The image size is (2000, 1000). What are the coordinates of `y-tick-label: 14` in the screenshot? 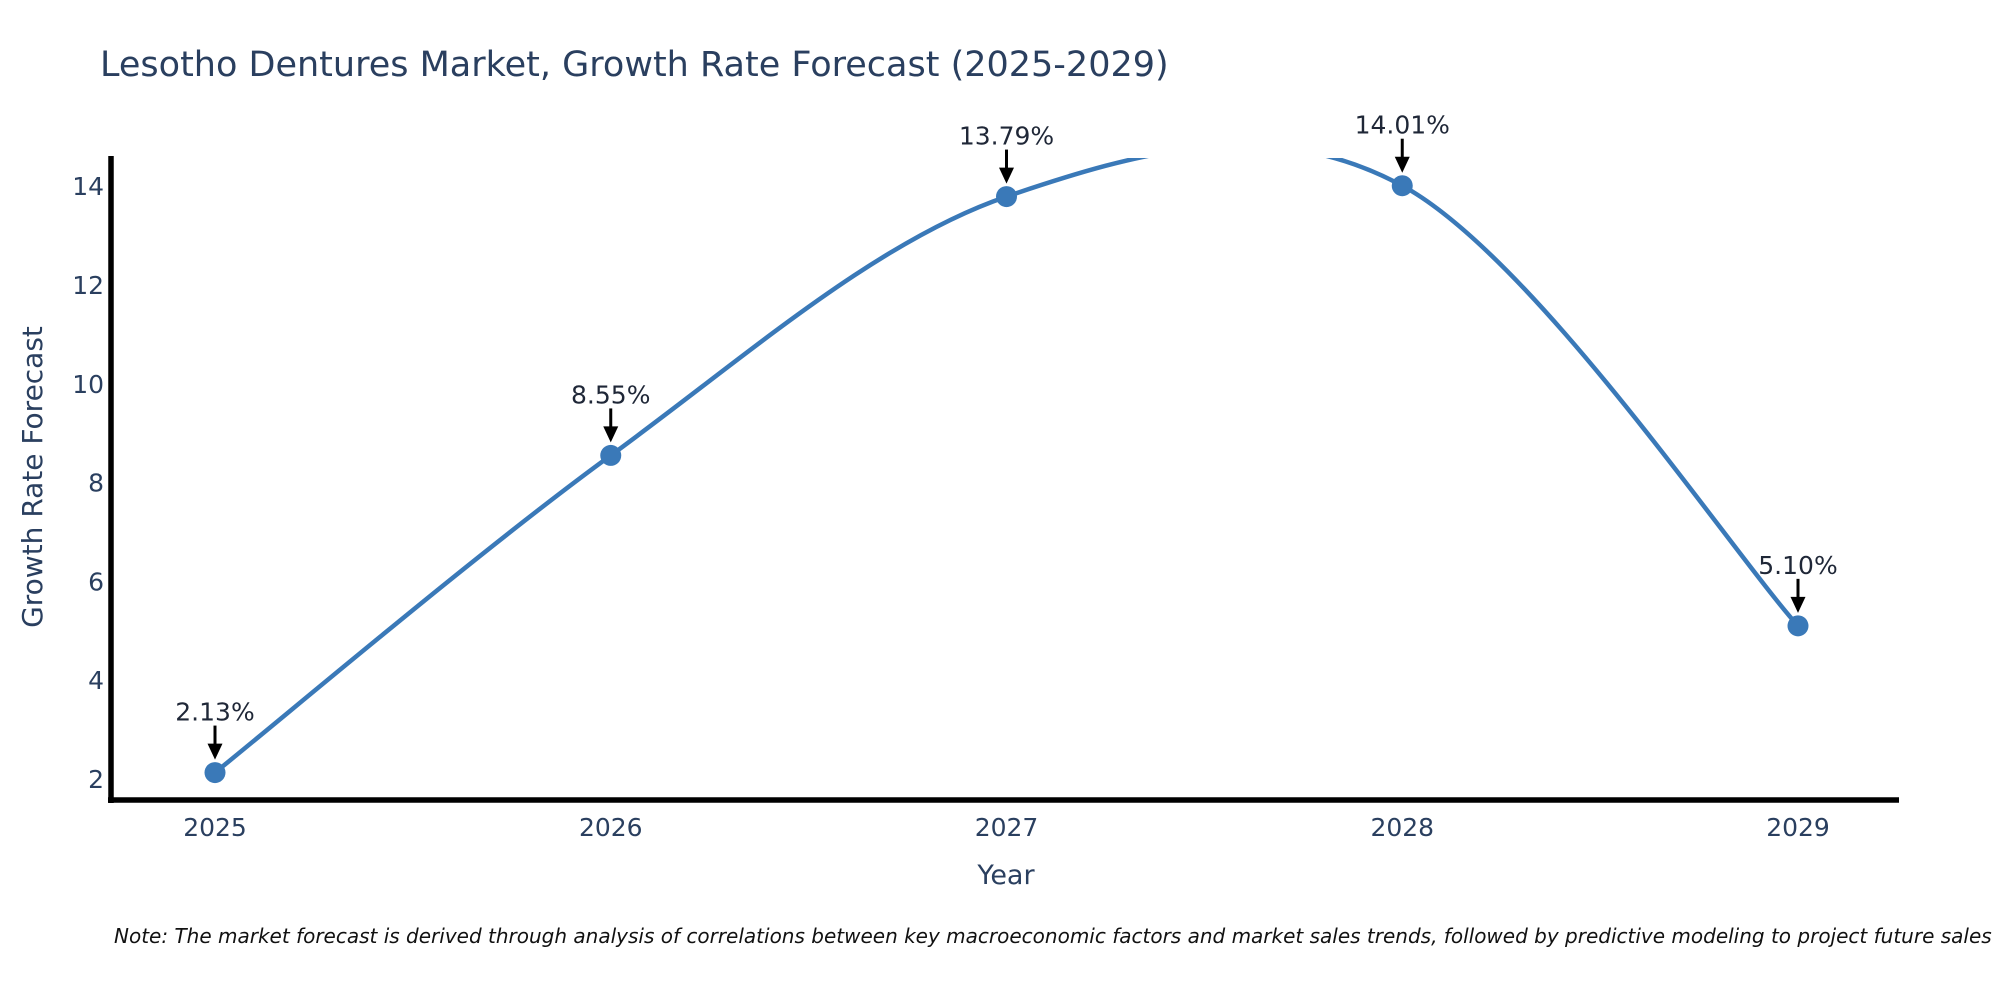 It's located at (88, 186).